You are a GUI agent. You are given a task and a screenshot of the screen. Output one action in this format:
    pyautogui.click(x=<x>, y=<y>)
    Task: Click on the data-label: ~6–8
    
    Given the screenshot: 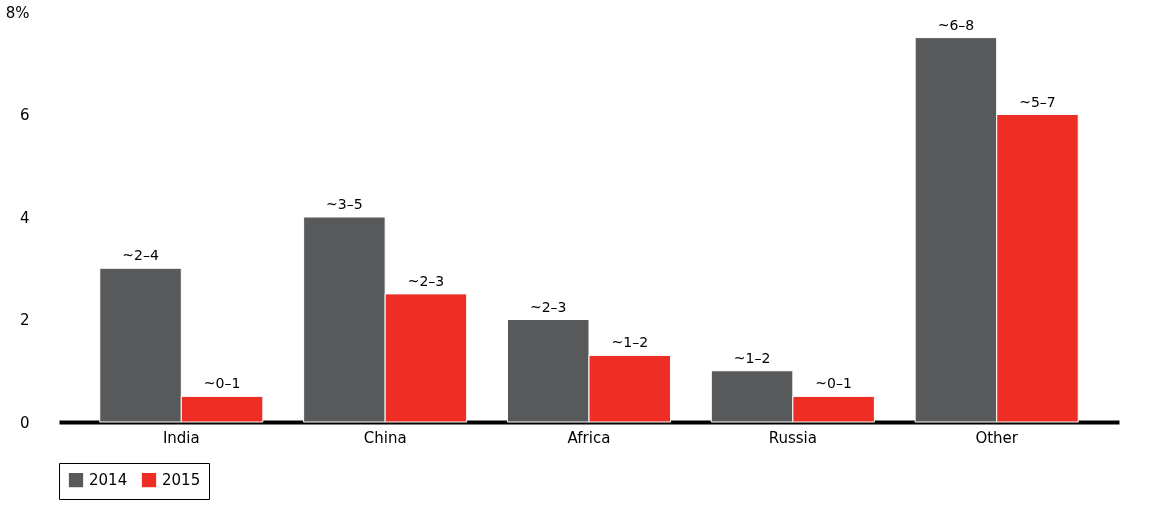 What is the action you would take?
    pyautogui.click(x=956, y=24)
    